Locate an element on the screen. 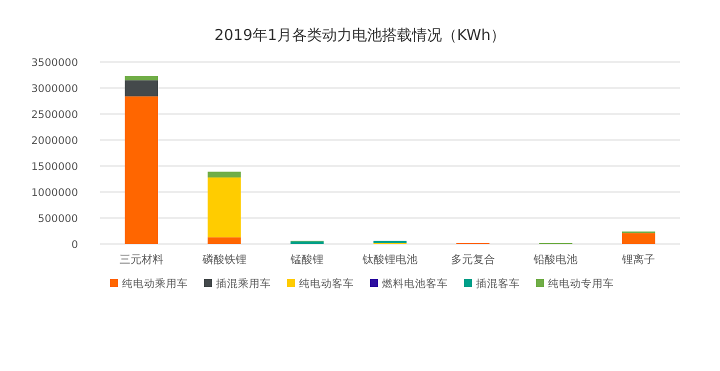 Image resolution: width=720 pixels, height=371 pixels. x-tick-label: 磷酸铁锂 is located at coordinates (223, 259).